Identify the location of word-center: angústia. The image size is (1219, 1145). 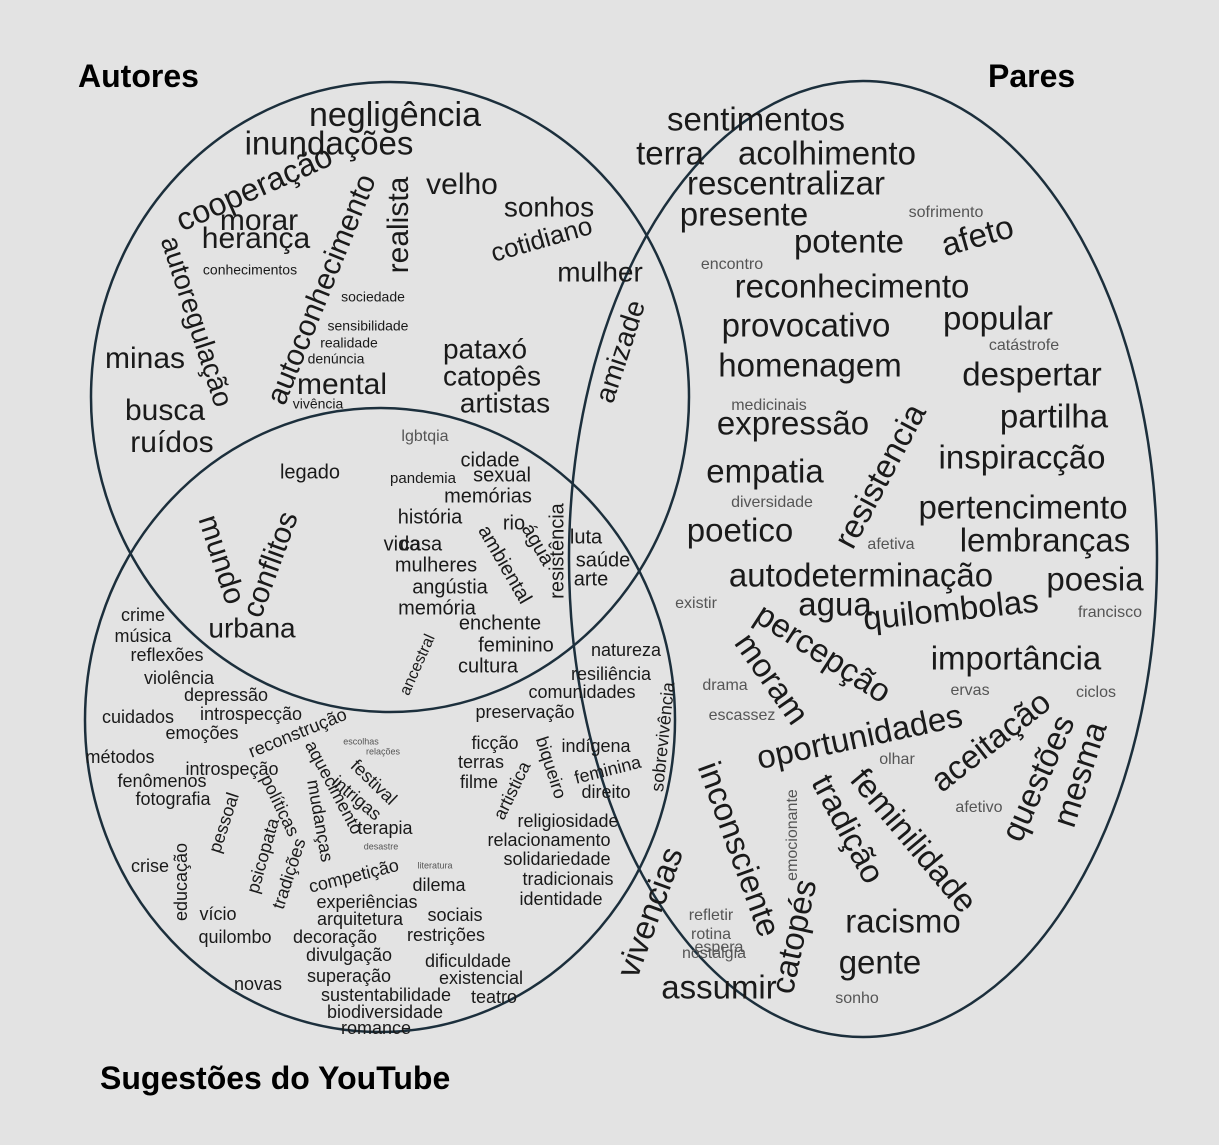
(450, 587).